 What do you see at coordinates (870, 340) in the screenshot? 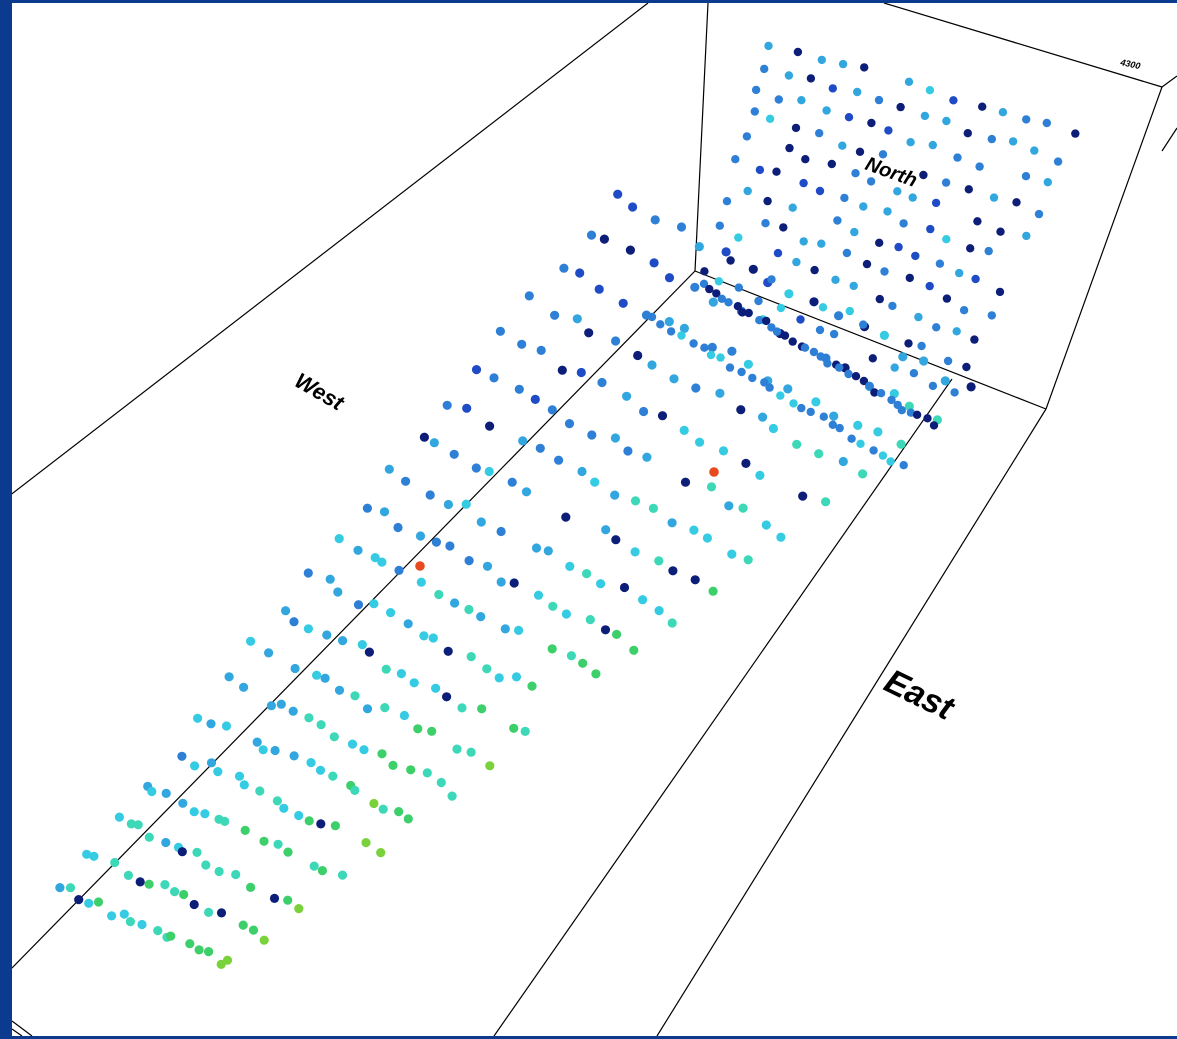
I see `box-edge-floor-north` at bounding box center [870, 340].